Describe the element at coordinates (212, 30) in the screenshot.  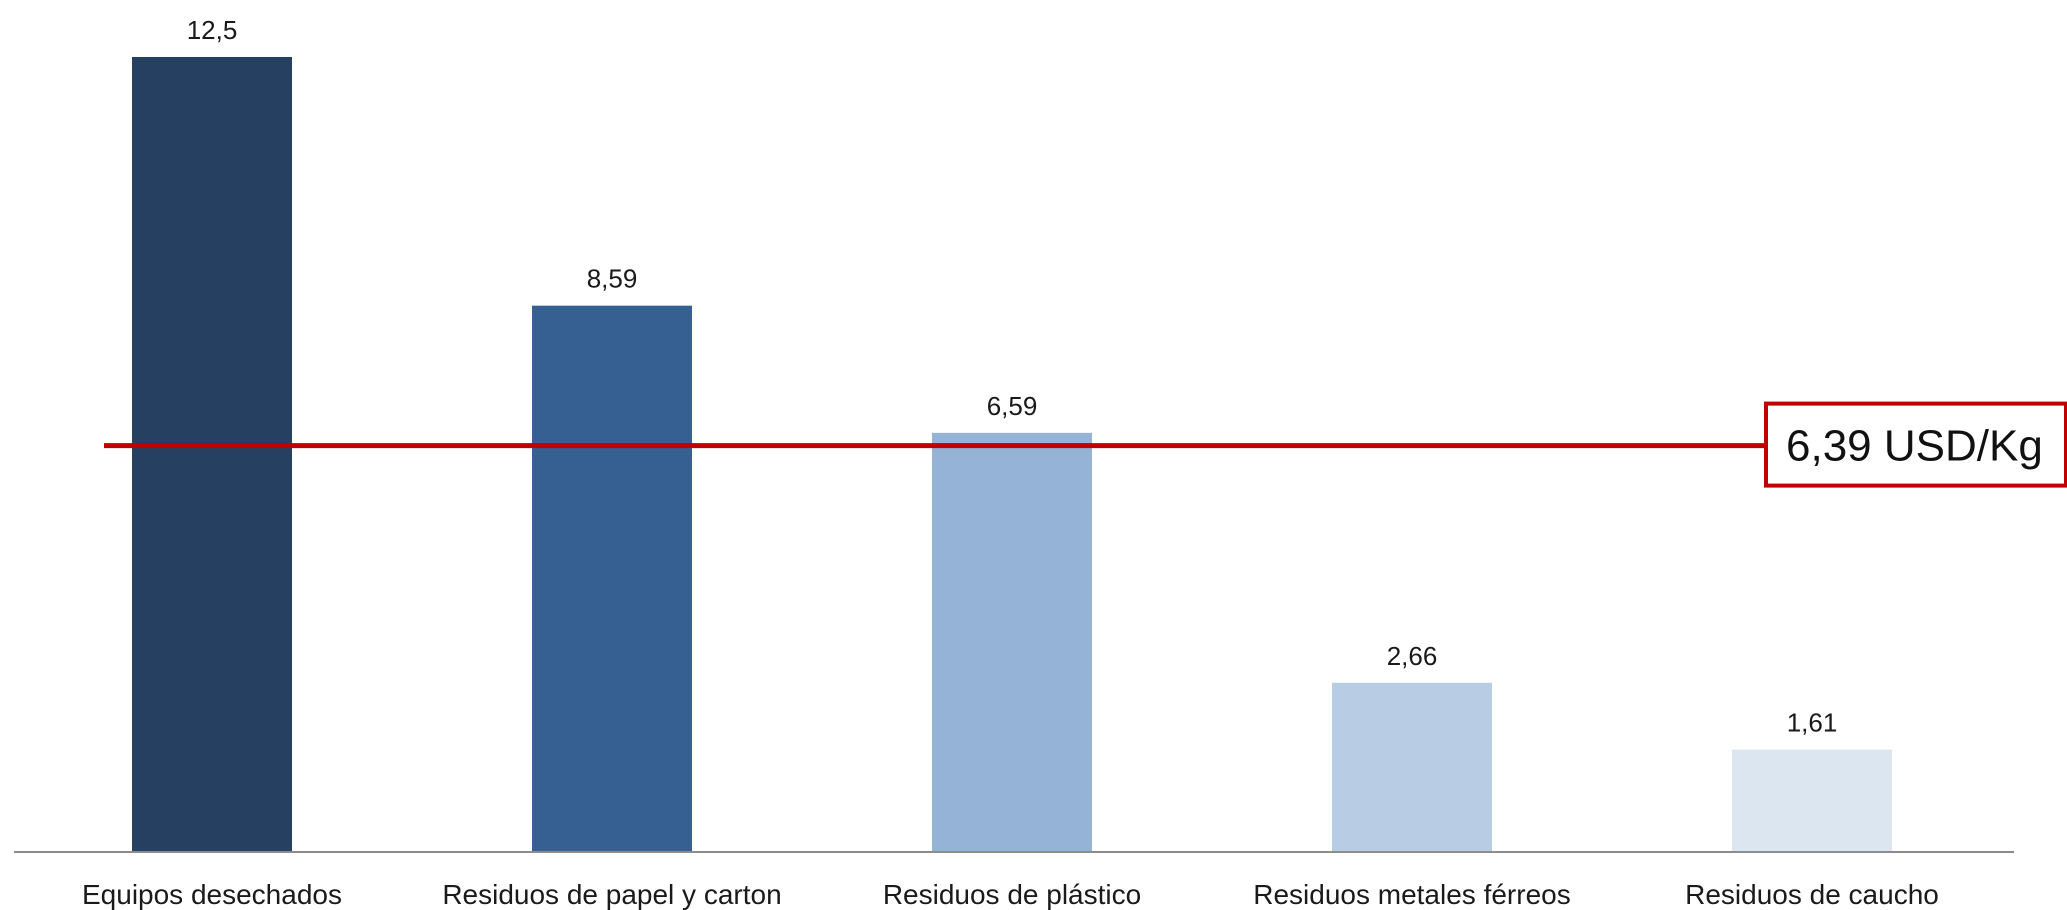
I see `data-label-0: 12,5` at that location.